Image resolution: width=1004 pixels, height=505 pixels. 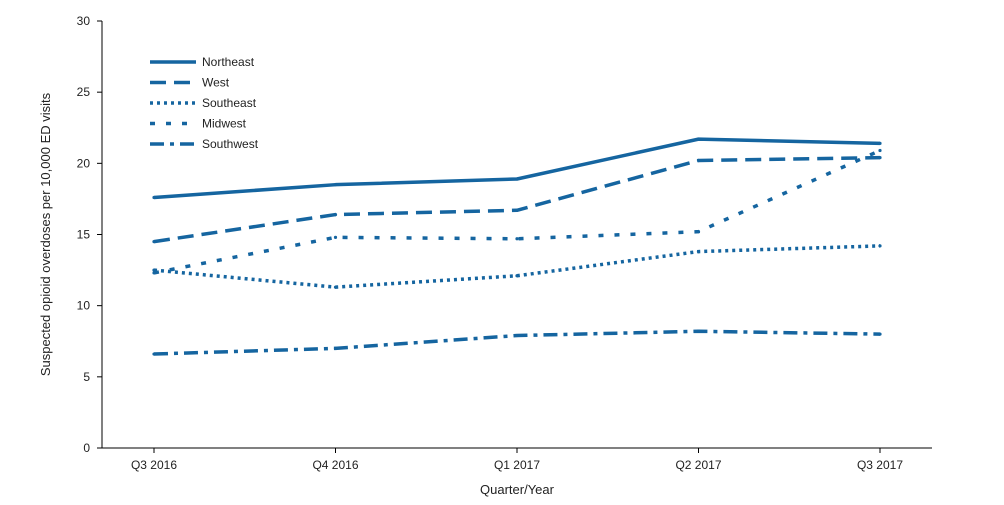 I want to click on x-tick-label: Q3 2017, so click(x=880, y=465).